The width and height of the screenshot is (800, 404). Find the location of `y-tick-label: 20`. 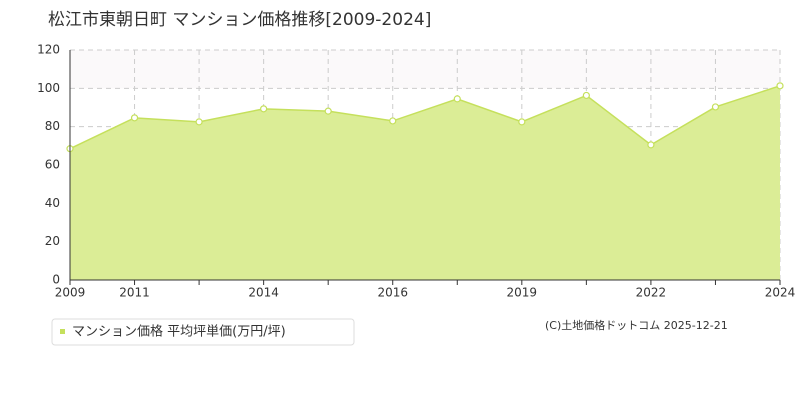

y-tick-label: 20 is located at coordinates (52, 241).